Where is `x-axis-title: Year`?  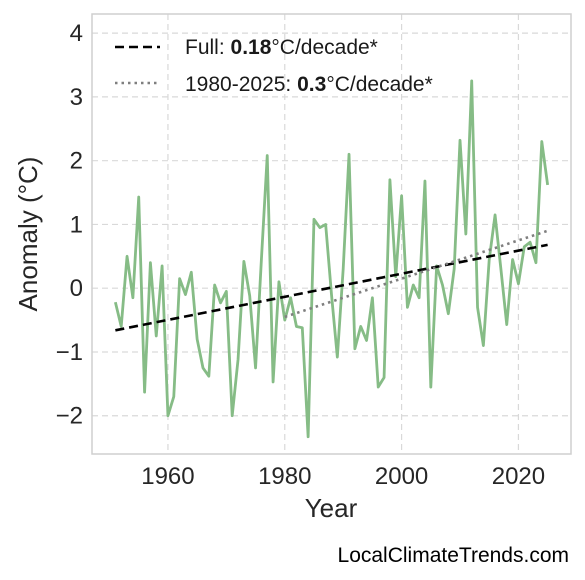 x-axis-title: Year is located at coordinates (331, 508).